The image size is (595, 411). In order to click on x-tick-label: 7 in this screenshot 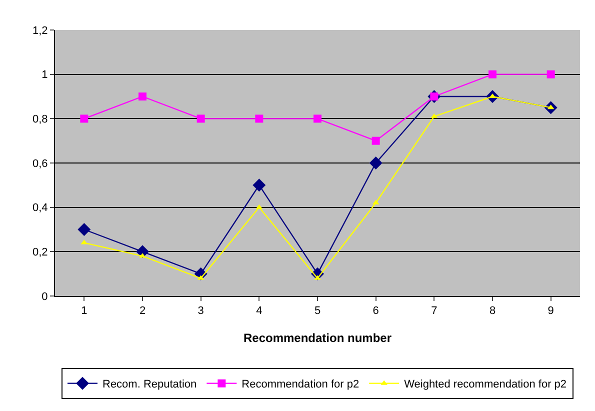, I will do `click(434, 311)`.